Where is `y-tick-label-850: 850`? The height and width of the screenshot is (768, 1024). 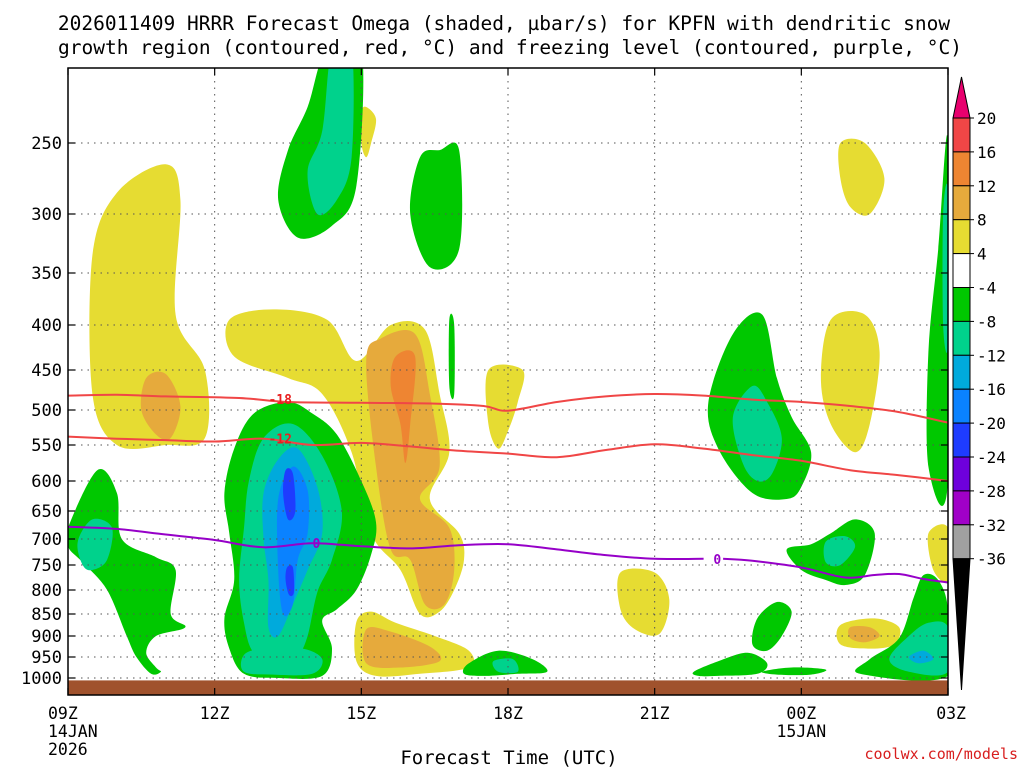
y-tick-label-850: 850 is located at coordinates (46, 615).